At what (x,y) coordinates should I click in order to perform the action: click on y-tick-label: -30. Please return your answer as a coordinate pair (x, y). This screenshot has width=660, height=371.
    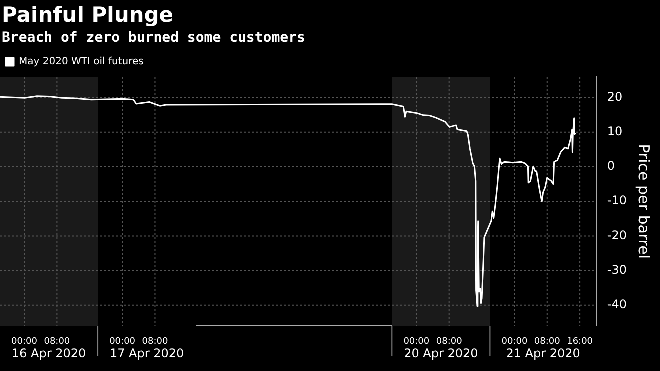
    Looking at the image, I should click on (617, 269).